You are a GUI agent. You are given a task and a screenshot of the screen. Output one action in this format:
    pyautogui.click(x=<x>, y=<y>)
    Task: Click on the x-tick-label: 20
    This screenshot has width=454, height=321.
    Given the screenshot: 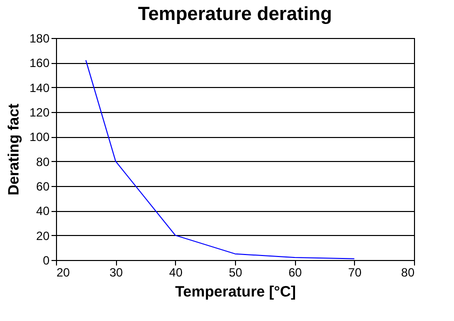 What is the action you would take?
    pyautogui.click(x=63, y=273)
    